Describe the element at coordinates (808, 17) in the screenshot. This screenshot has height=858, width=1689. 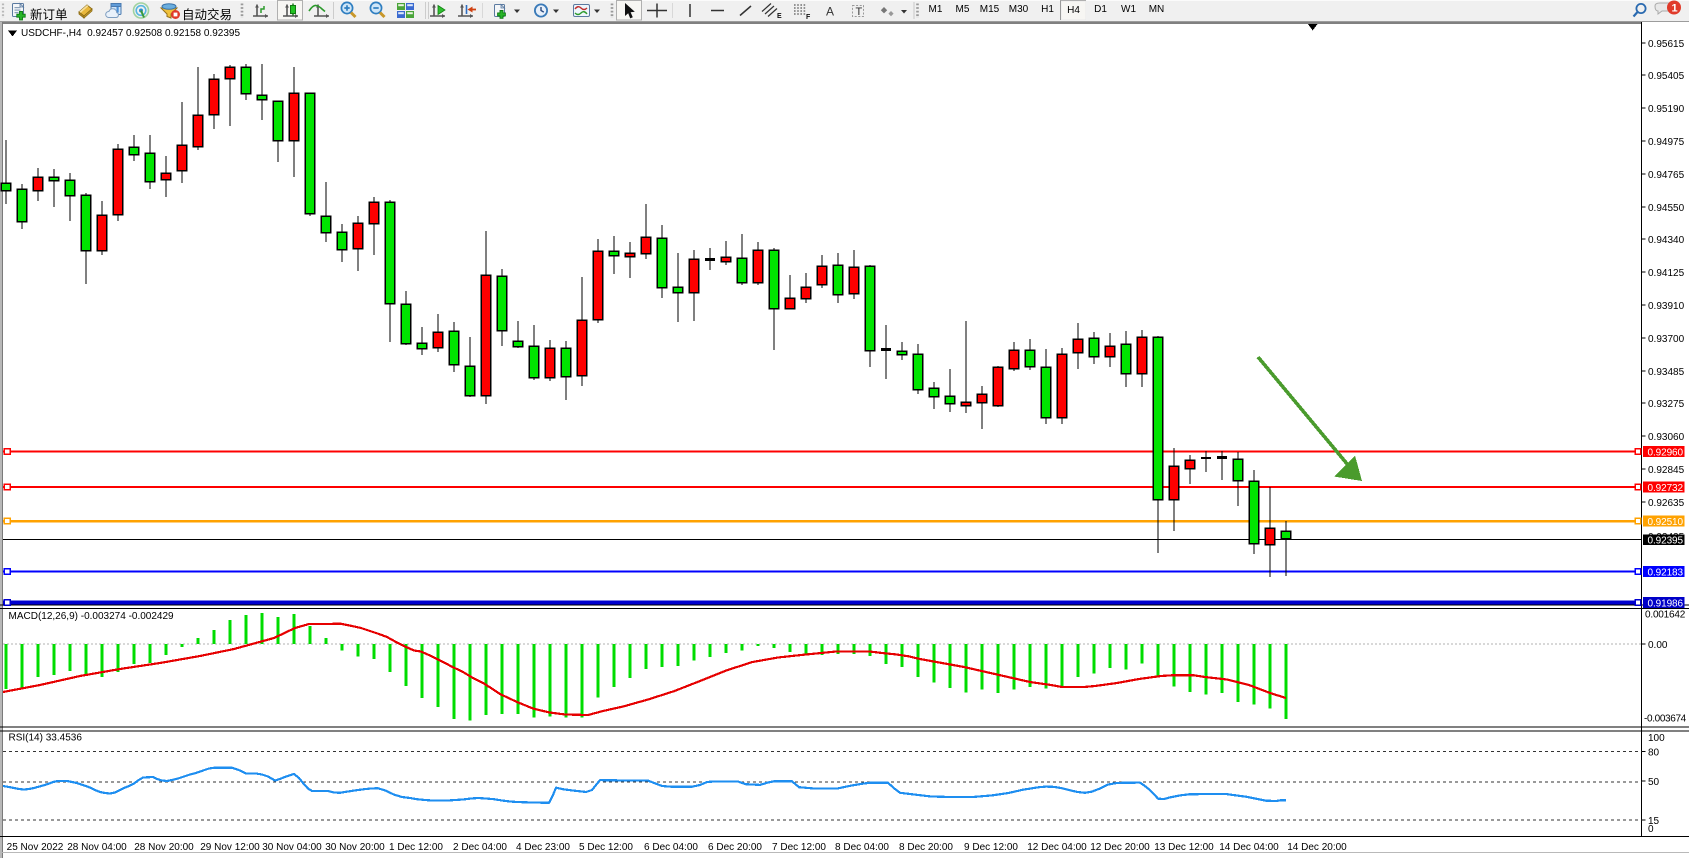
I see `svg-text: F` at that location.